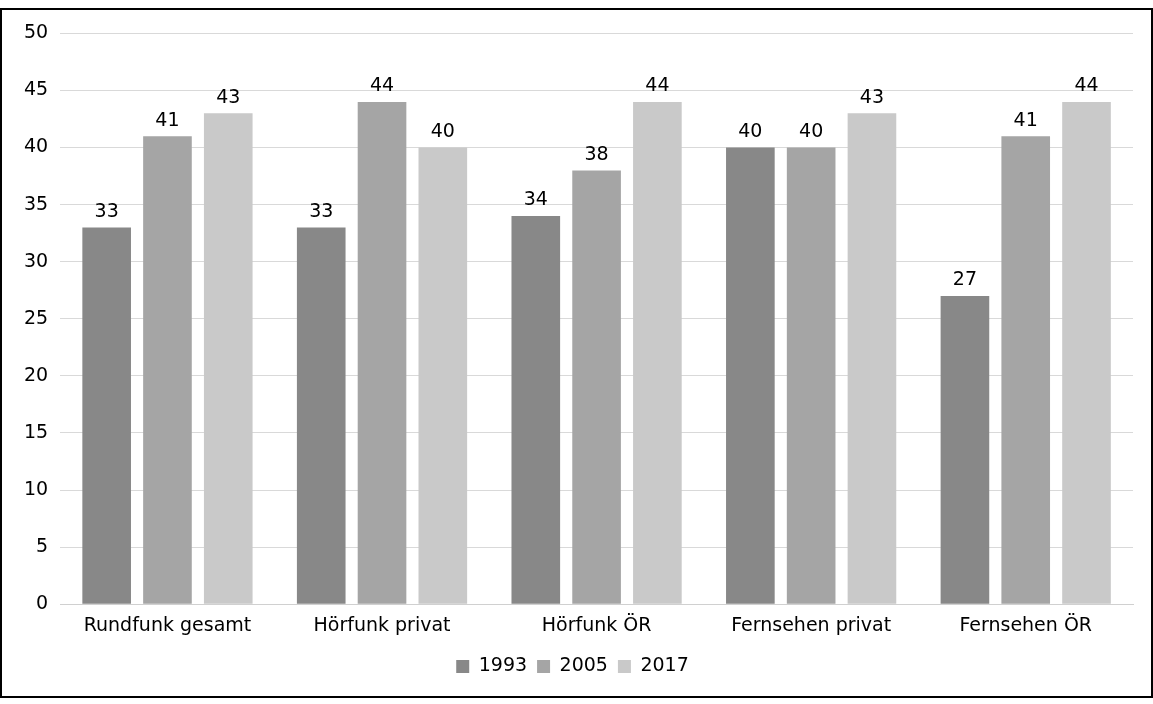 The image size is (1153, 704). Describe the element at coordinates (811, 623) in the screenshot. I see `x-tick-label: Fernsehen privat` at that location.